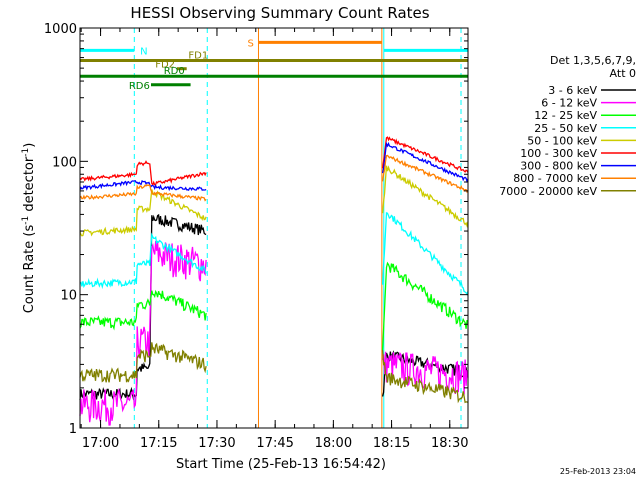 The width and height of the screenshot is (640, 480). Describe the element at coordinates (274, 443) in the screenshot. I see `x-tick-label-3: 17:45` at that location.